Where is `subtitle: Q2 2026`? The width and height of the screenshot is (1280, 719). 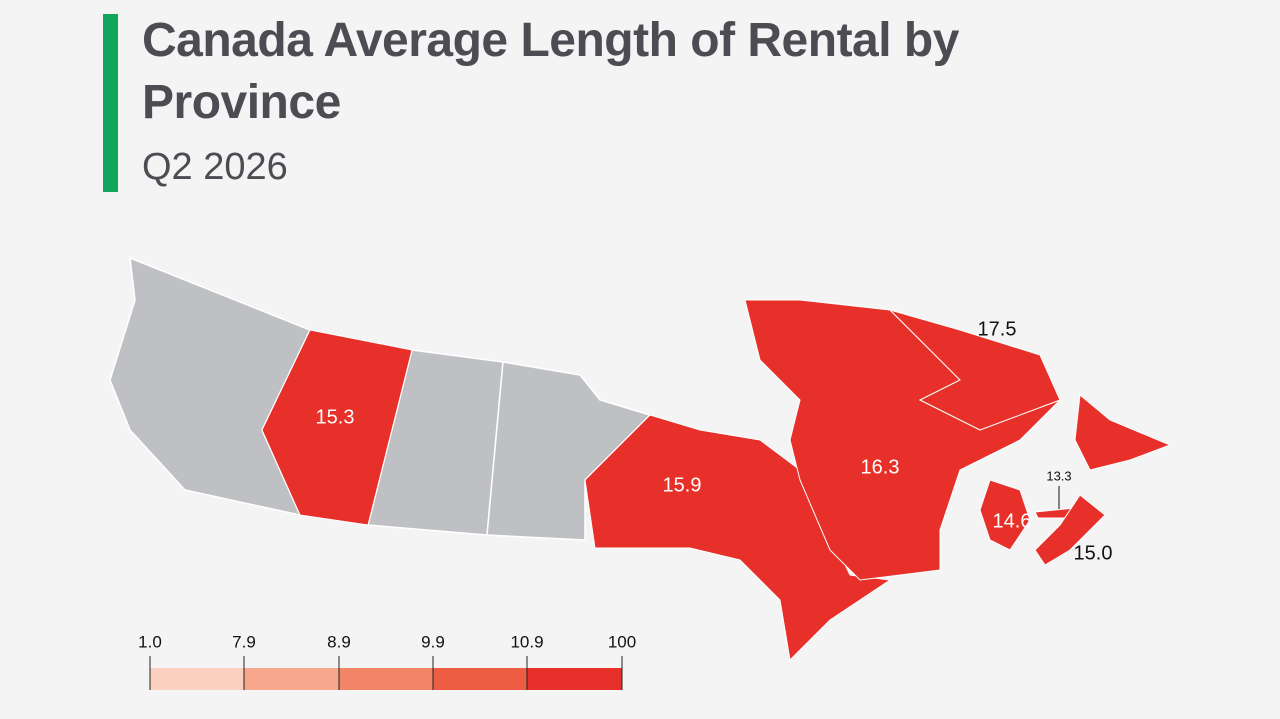
subtitle: Q2 2026 is located at coordinates (215, 167).